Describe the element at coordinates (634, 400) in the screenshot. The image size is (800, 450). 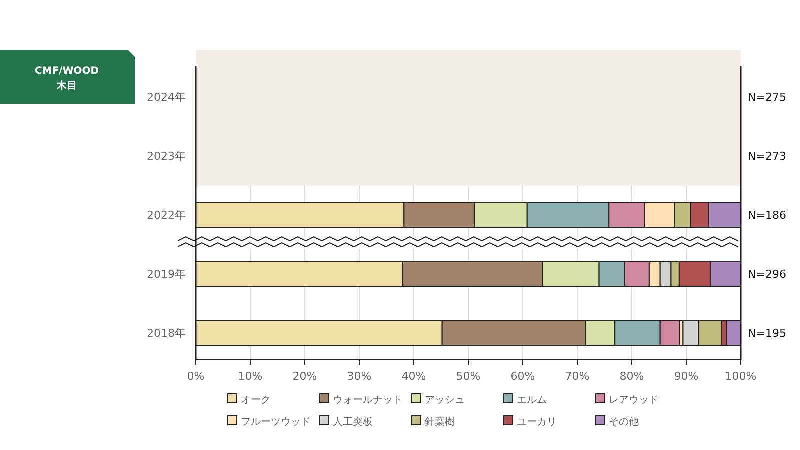
I see `legend-label: レアウッド` at that location.